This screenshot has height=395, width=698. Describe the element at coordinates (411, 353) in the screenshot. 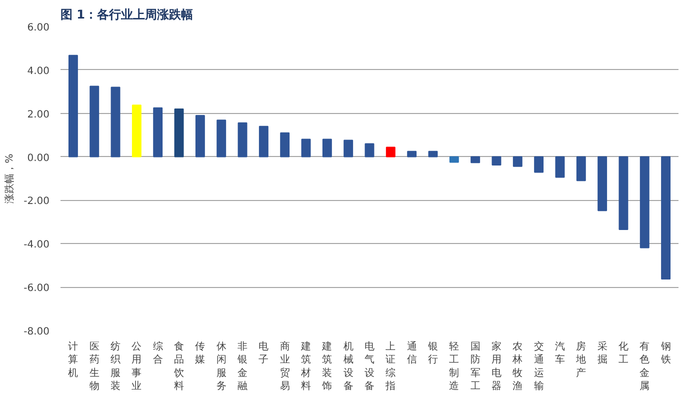

I see `x-tick-label: 通信` at that location.